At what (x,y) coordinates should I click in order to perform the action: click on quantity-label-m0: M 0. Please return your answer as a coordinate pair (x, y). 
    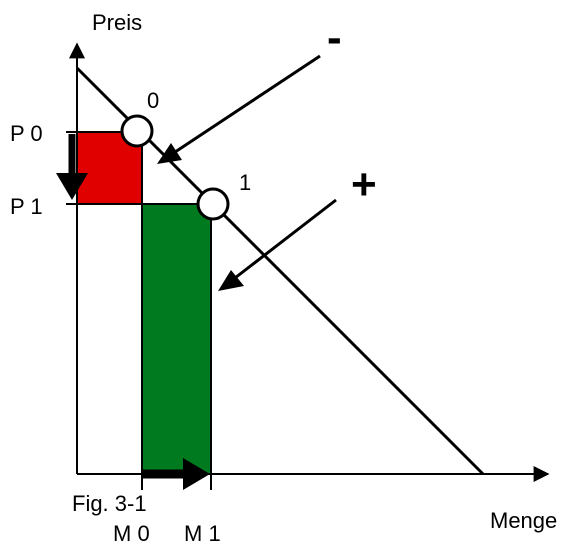
    Looking at the image, I should click on (131, 533).